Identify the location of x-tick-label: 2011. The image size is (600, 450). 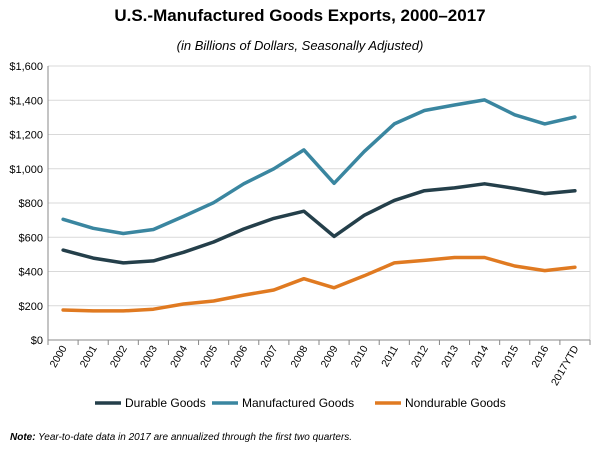
(390, 356).